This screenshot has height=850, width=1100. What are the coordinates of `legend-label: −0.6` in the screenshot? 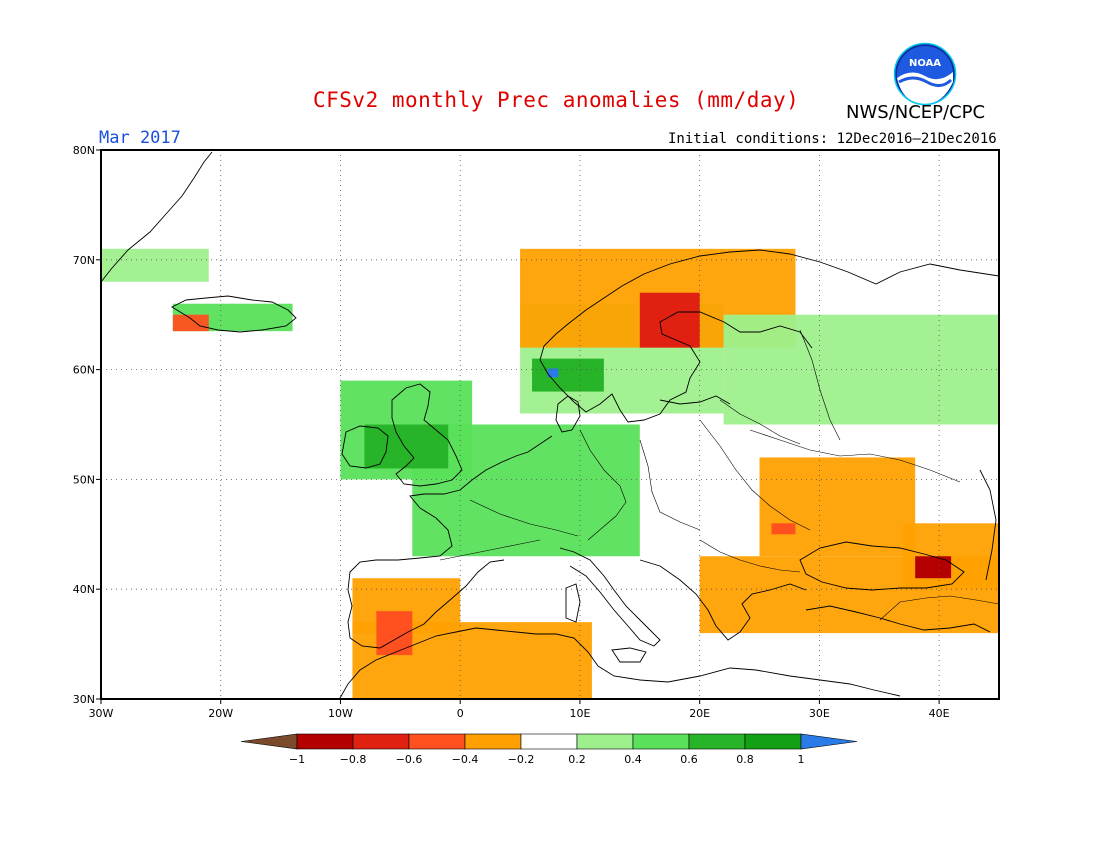 It's located at (409, 759).